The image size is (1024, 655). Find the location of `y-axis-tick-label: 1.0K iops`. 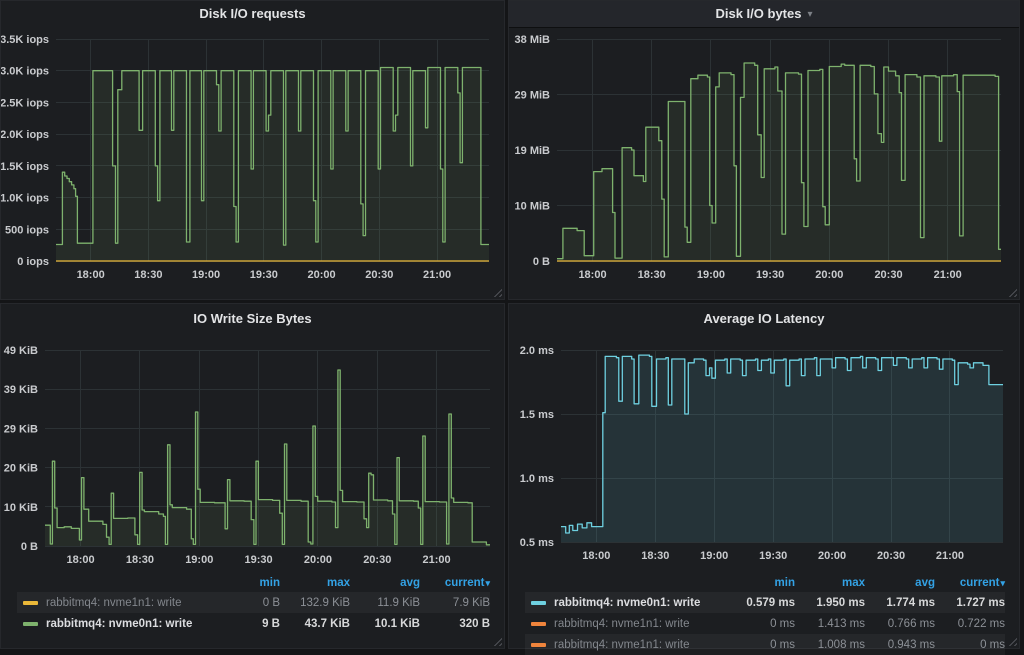

y-axis-tick-label: 1.0K iops is located at coordinates (25, 199).